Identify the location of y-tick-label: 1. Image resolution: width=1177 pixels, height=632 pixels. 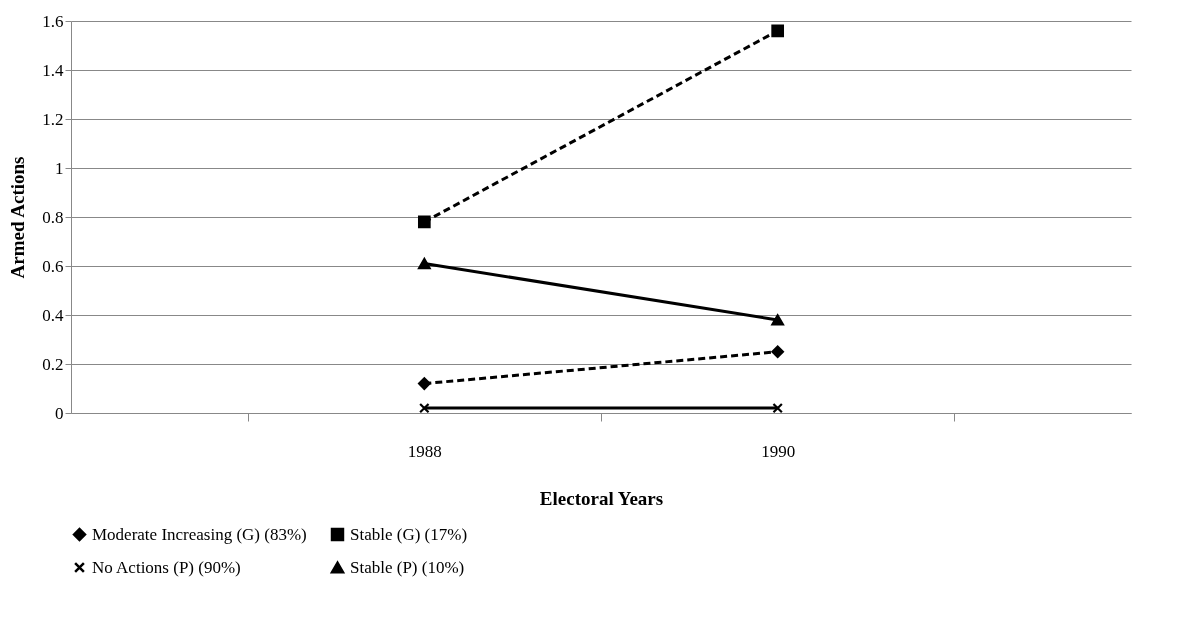
(59, 168).